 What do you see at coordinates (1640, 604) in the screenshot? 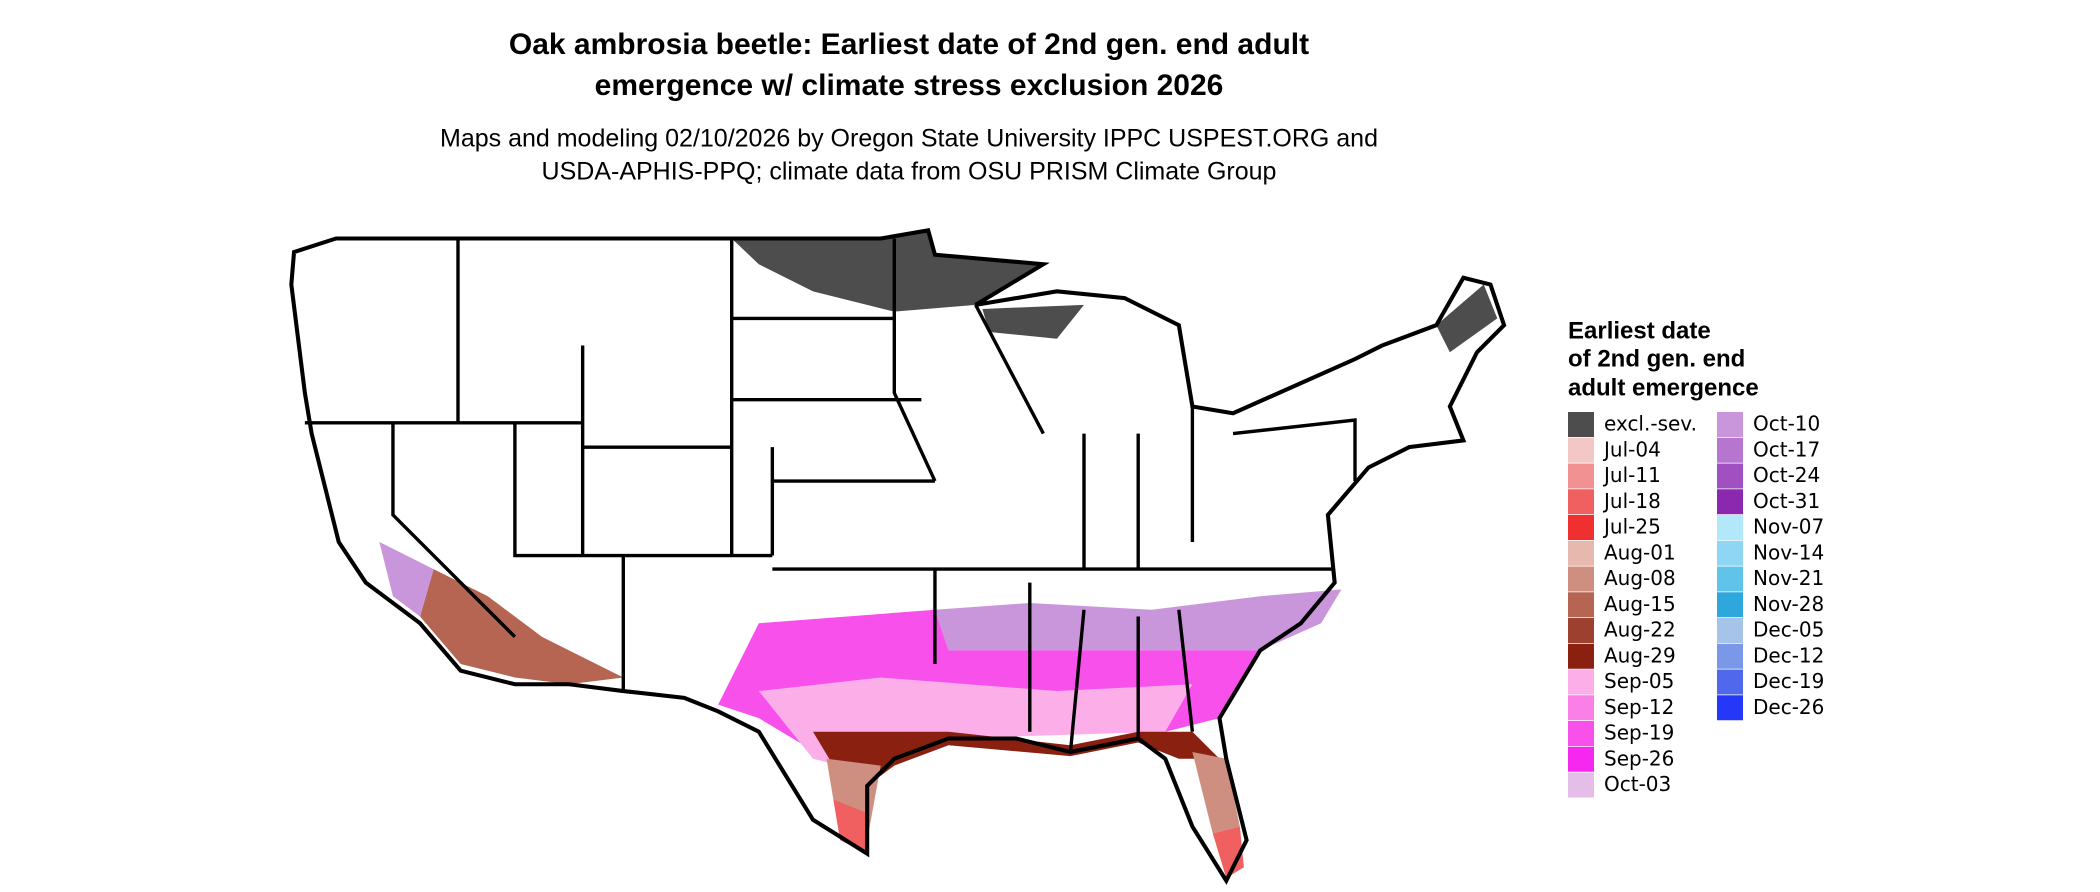
I see `legend-label: Aug-15` at bounding box center [1640, 604].